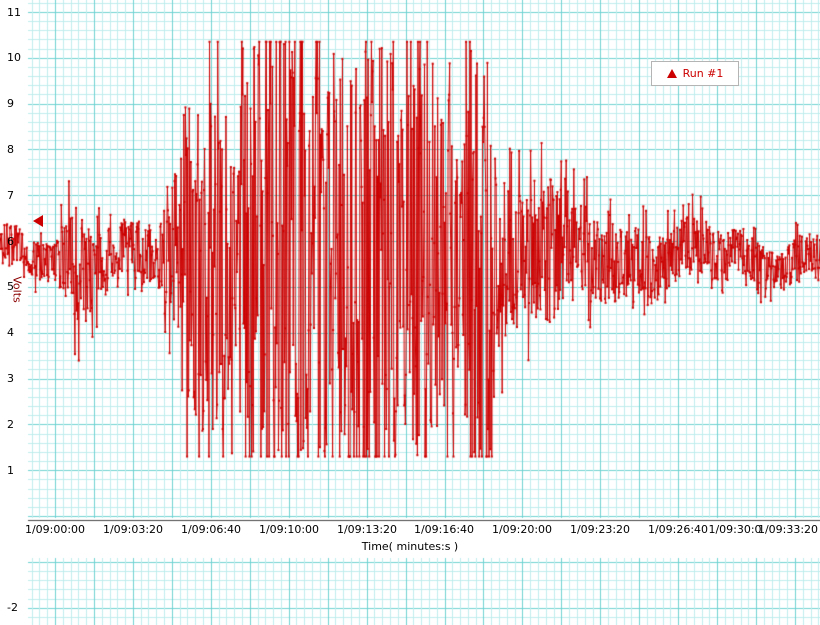  What do you see at coordinates (10, 195) in the screenshot?
I see `y-tick-label: 7` at bounding box center [10, 195].